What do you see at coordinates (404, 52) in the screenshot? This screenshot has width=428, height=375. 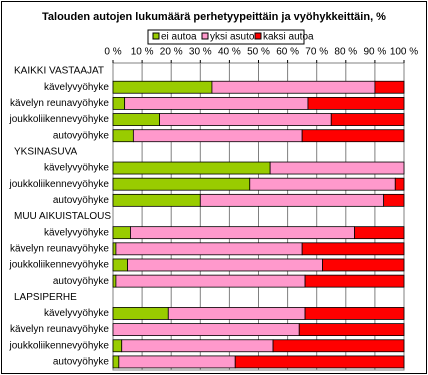 I see `x-tick-label: 100 %` at bounding box center [404, 52].